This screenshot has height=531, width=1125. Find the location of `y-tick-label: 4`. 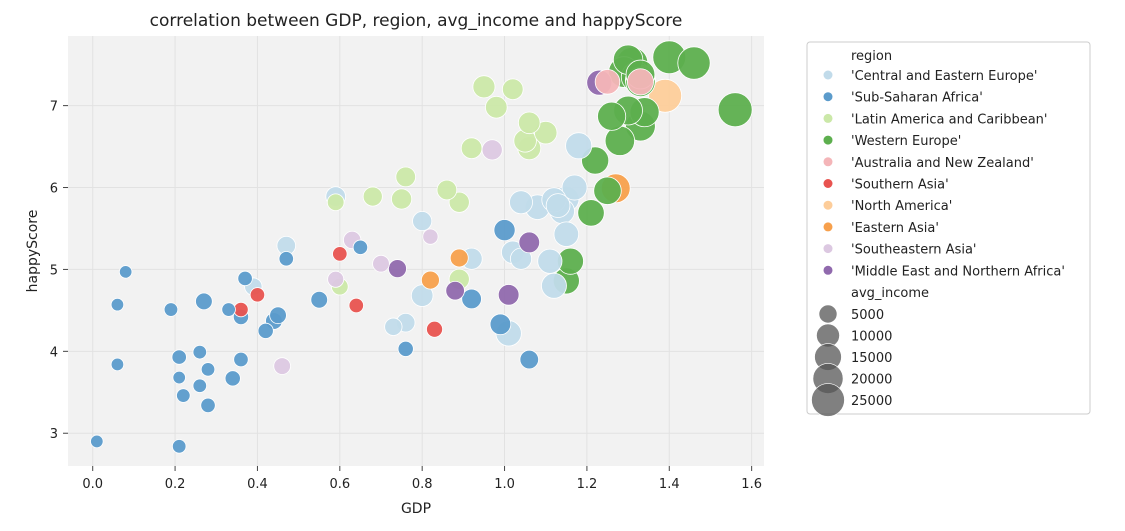

y-tick-label: 4 is located at coordinates (54, 352).